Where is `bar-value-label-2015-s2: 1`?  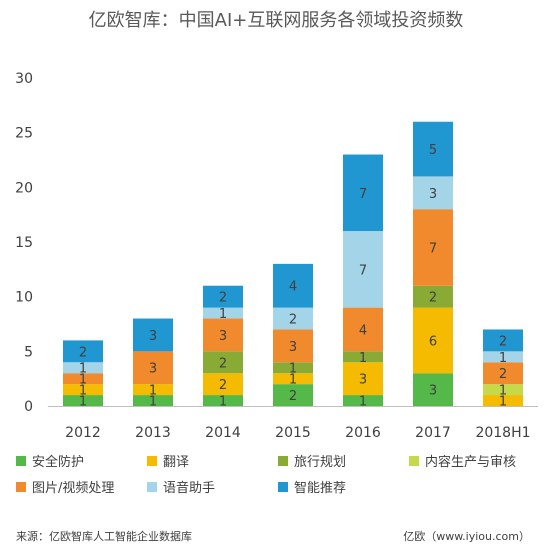
bar-value-label-2015-s2: 1 is located at coordinates (293, 369).